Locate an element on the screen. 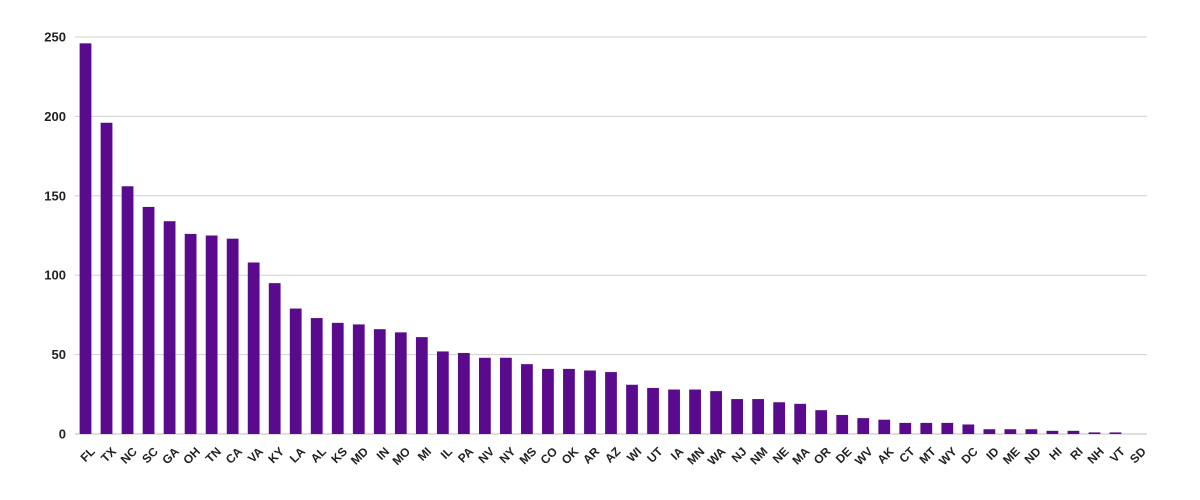 The height and width of the screenshot is (500, 1200). bar-nv is located at coordinates (484, 395).